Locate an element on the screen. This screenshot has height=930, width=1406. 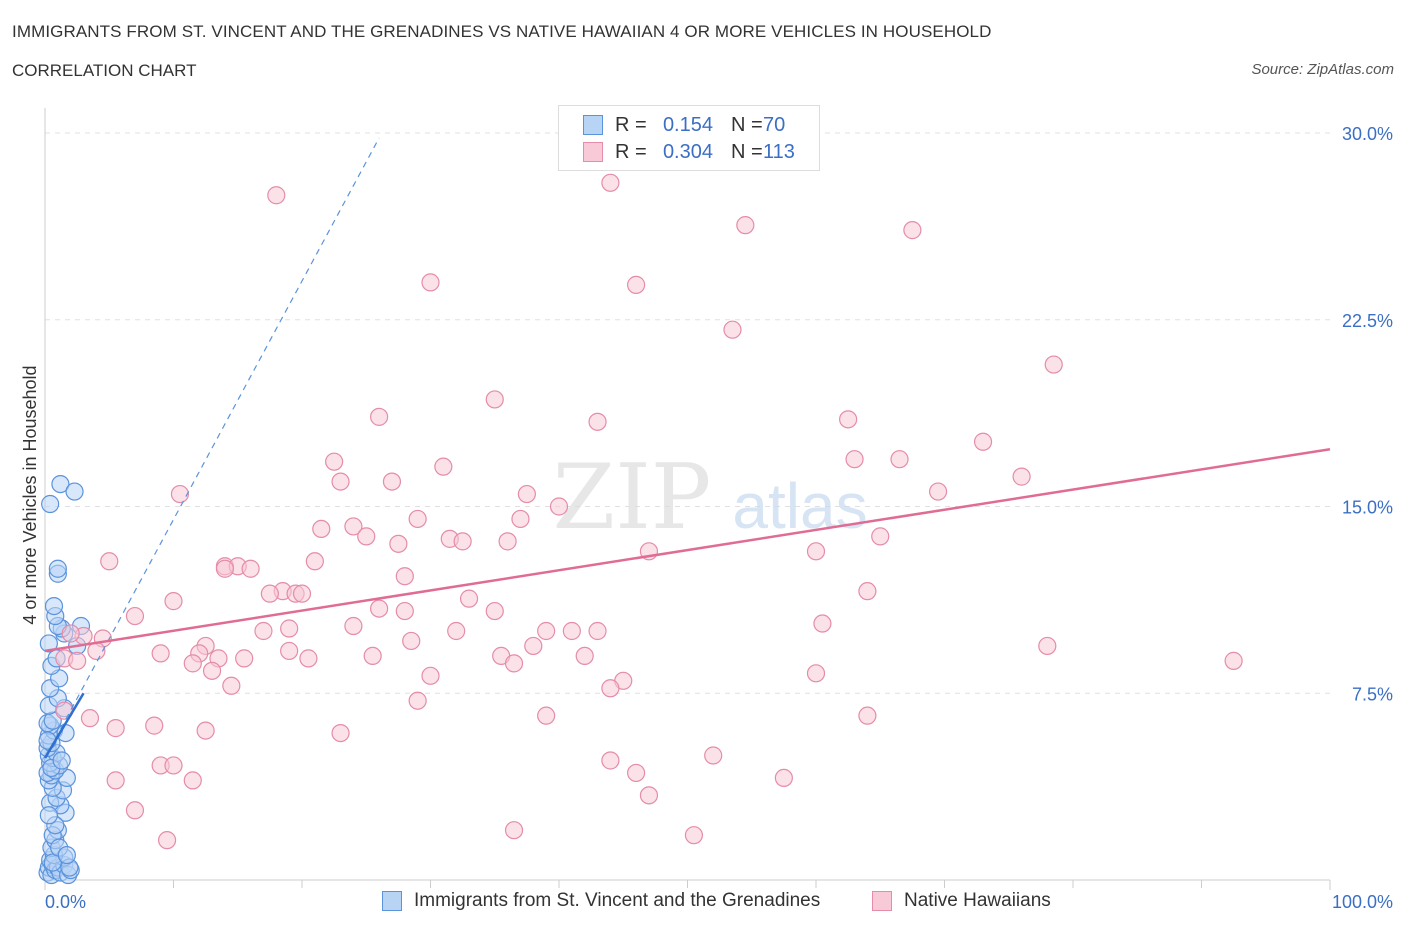
y-tick-label: 7.5% is located at coordinates (1372, 694).